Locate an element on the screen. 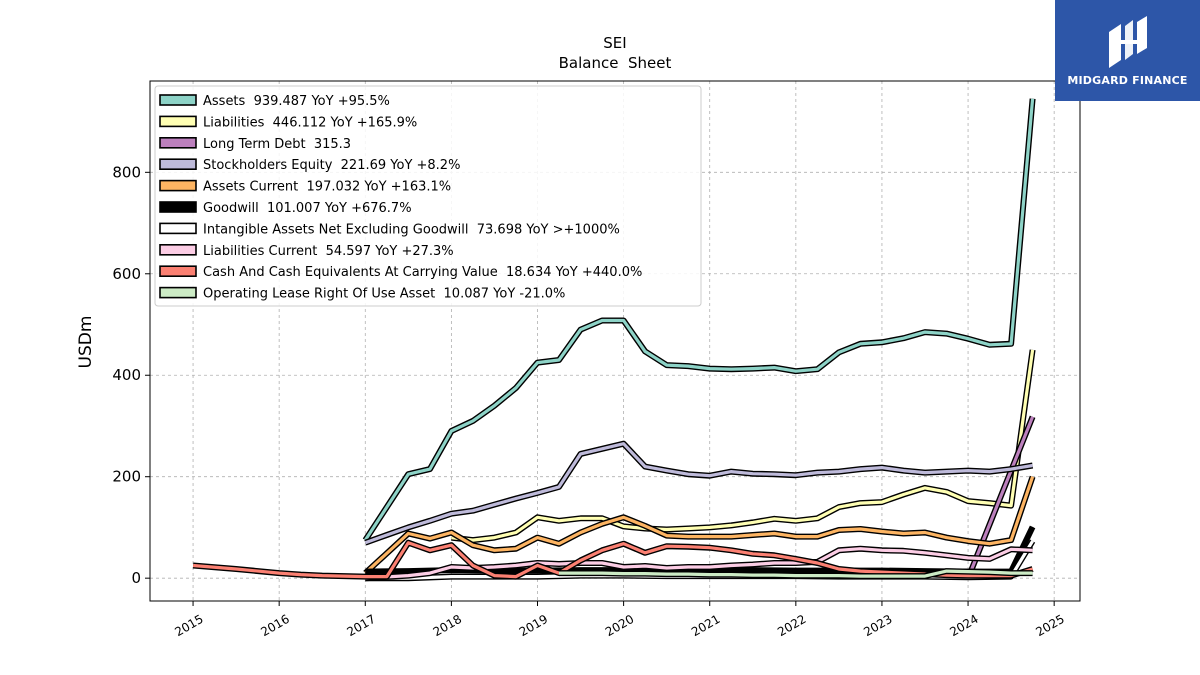 This screenshot has height=675, width=1200. x-tick-label: 2021 is located at coordinates (705, 625).